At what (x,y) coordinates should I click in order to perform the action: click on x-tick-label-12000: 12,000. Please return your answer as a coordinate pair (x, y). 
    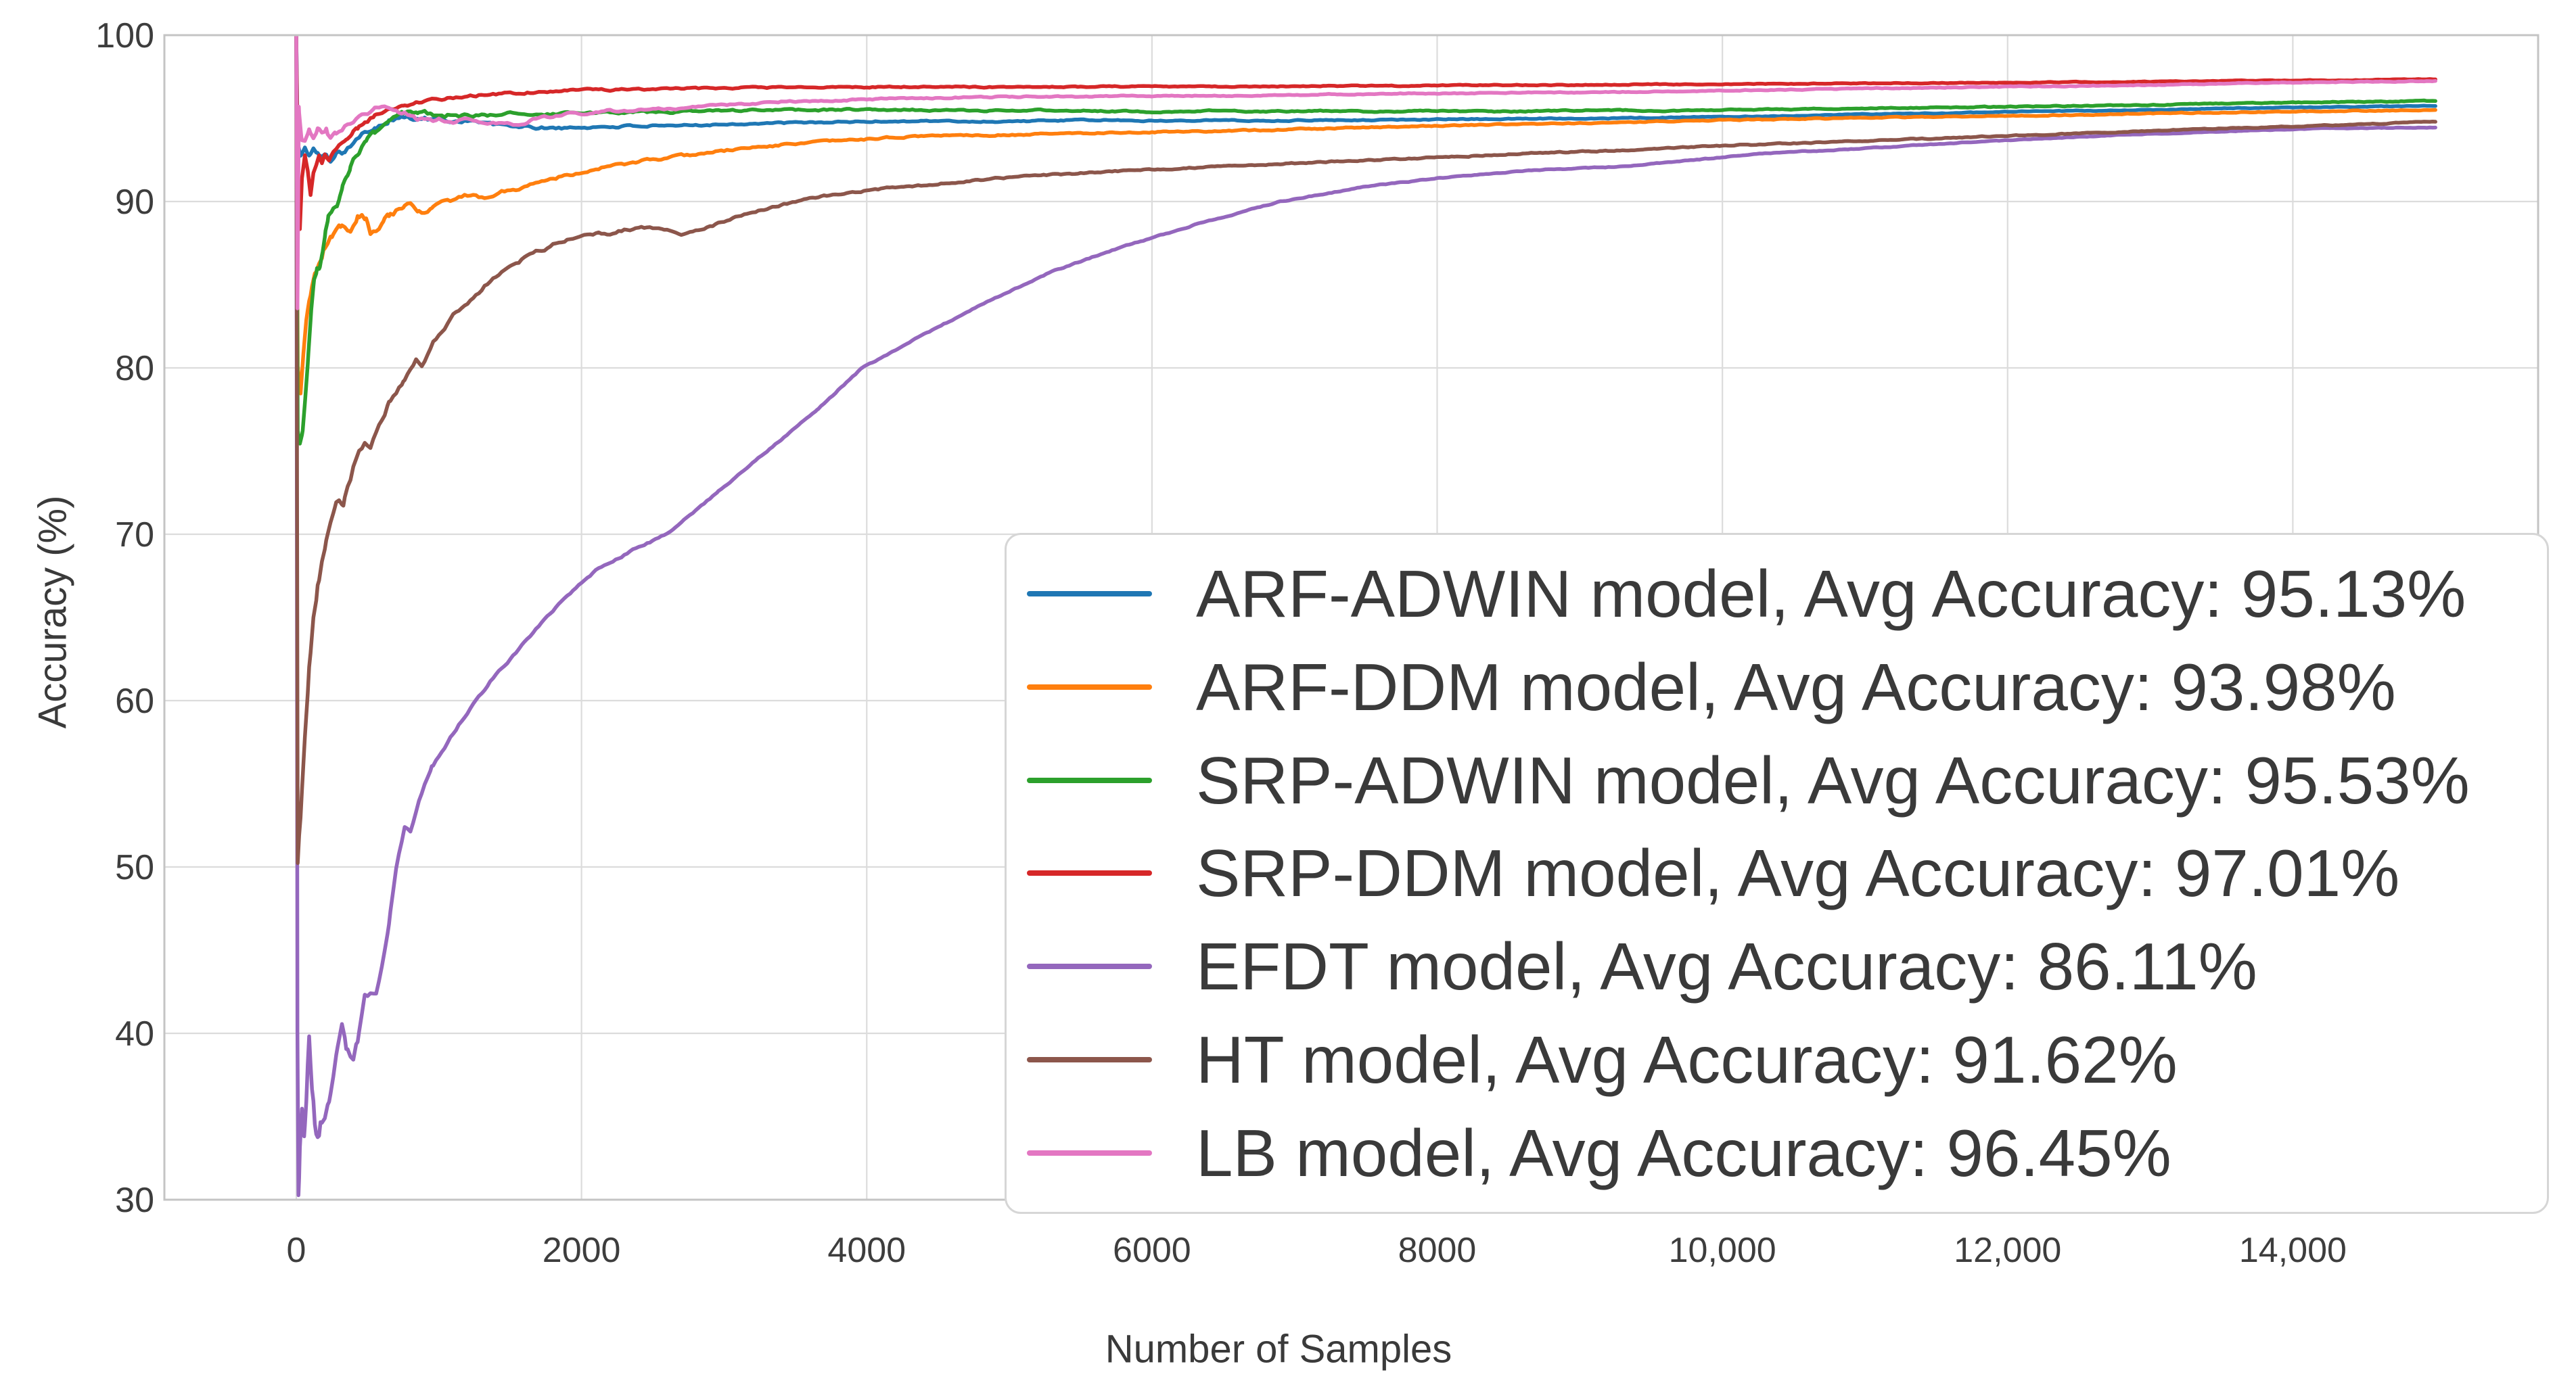
    Looking at the image, I should click on (2007, 1250).